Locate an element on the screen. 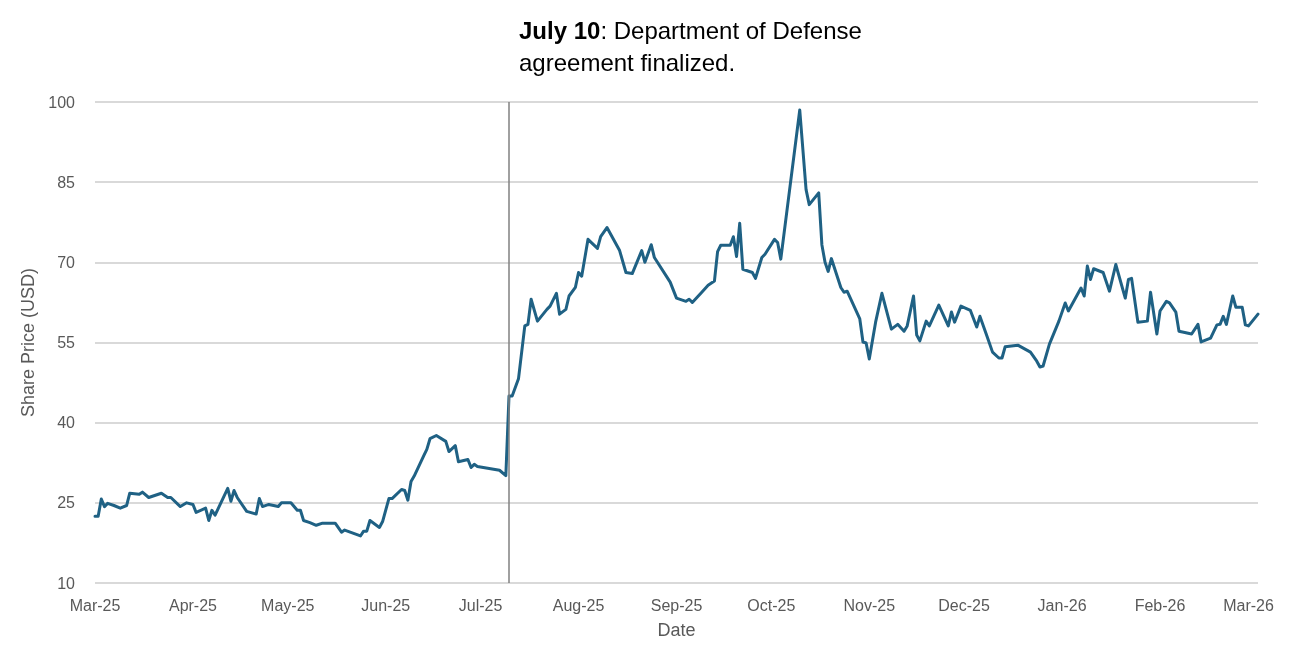 The height and width of the screenshot is (658, 1292). y-tick-label: 25 is located at coordinates (66, 503).